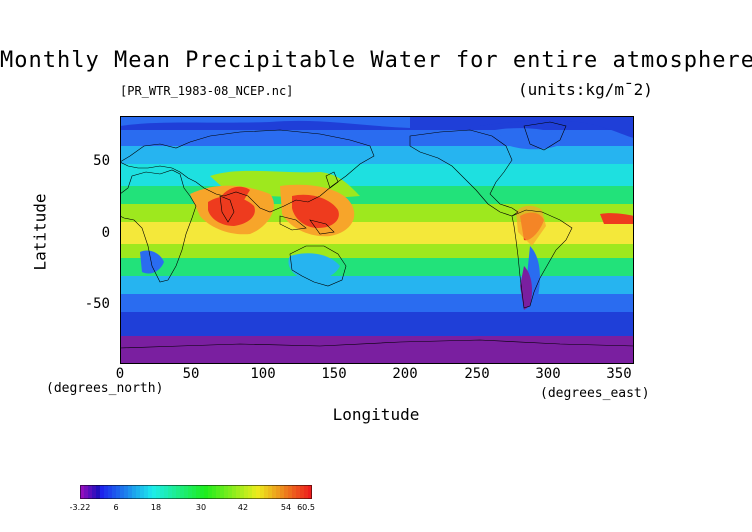  I want to click on x-tick-label: 150, so click(334, 374).